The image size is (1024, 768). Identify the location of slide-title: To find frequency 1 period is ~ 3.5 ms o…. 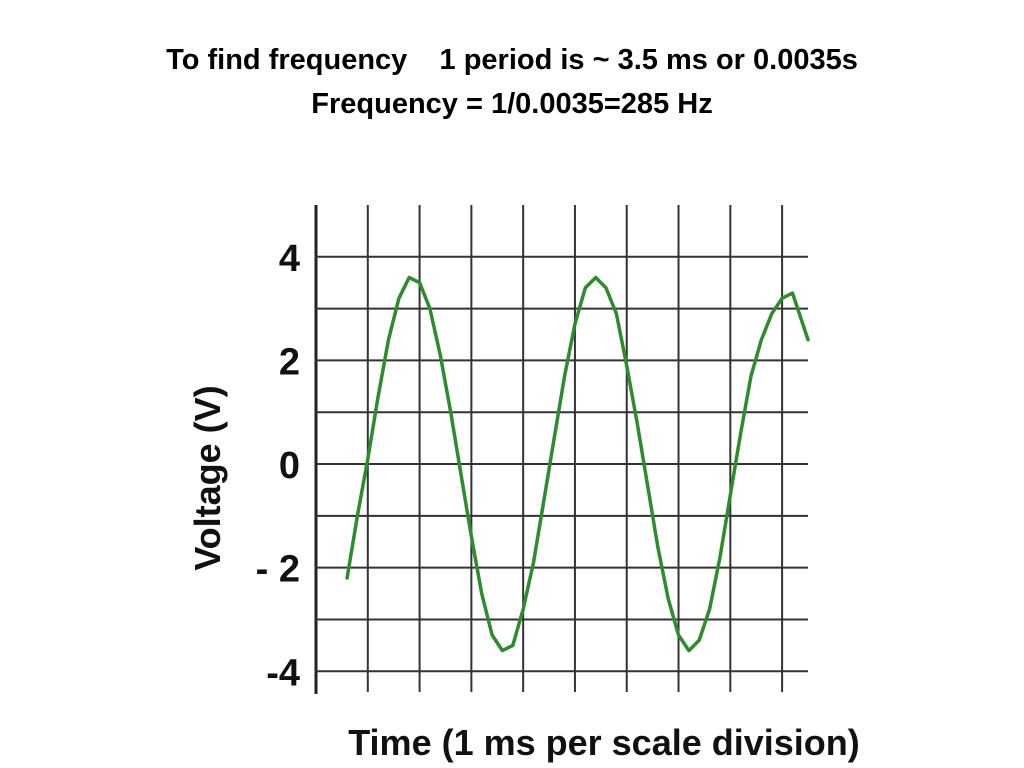
(512, 82).